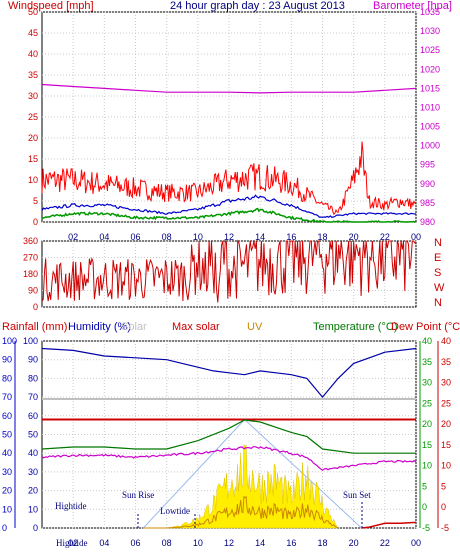  What do you see at coordinates (229, 373) in the screenshot?
I see `humidity-series` at bounding box center [229, 373].